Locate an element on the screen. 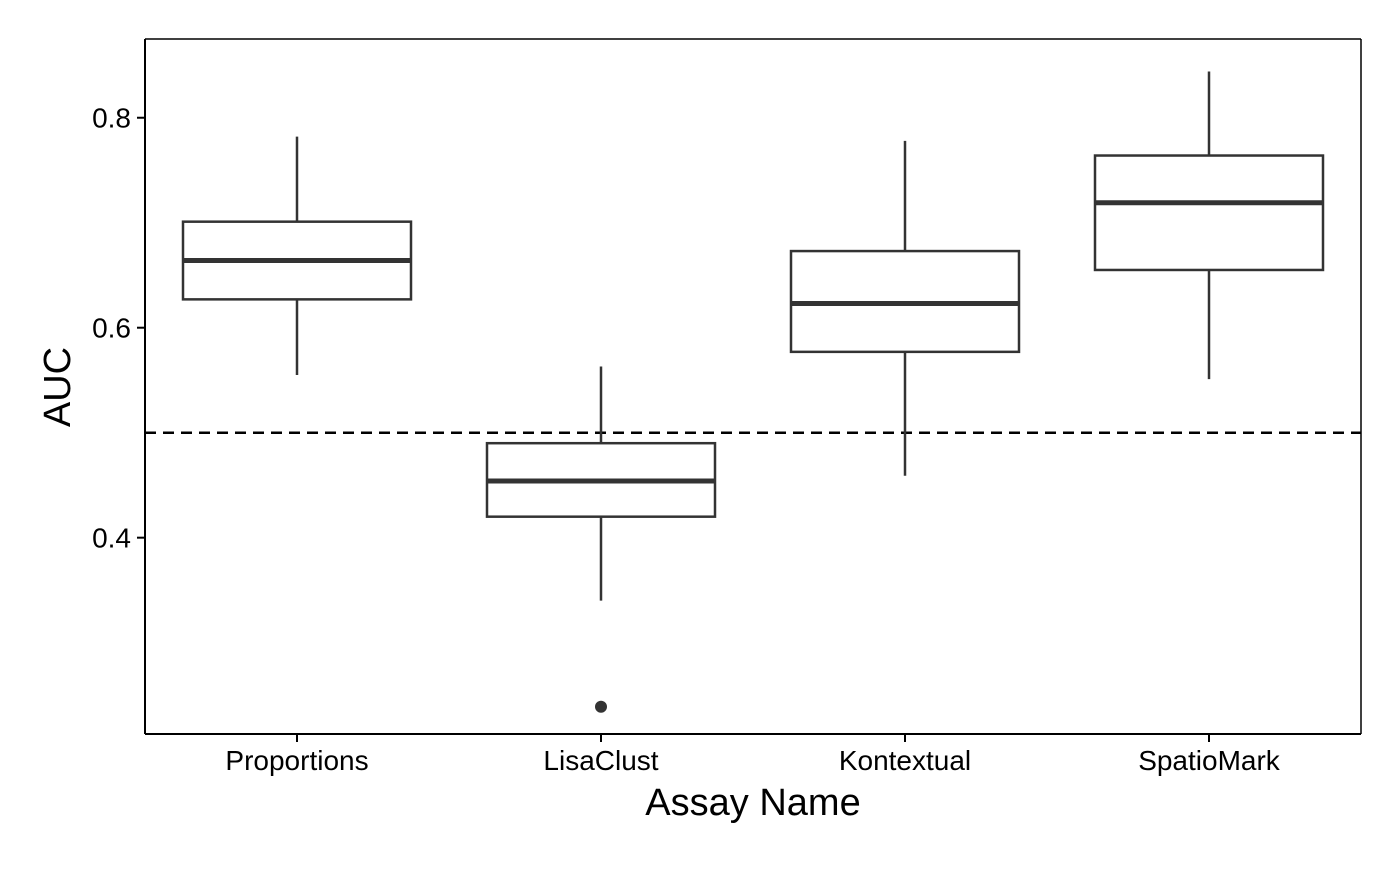 The width and height of the screenshot is (1400, 870). outlier-point-lisaclust is located at coordinates (601, 706).